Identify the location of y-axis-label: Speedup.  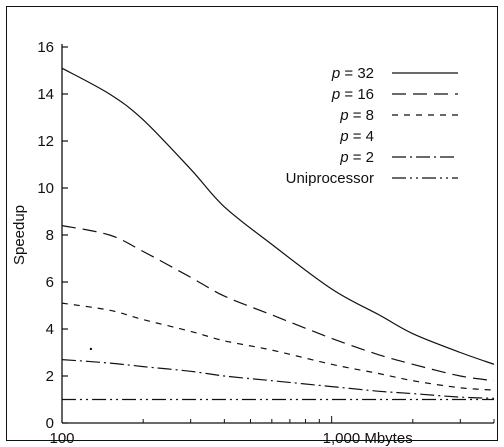
(19, 235).